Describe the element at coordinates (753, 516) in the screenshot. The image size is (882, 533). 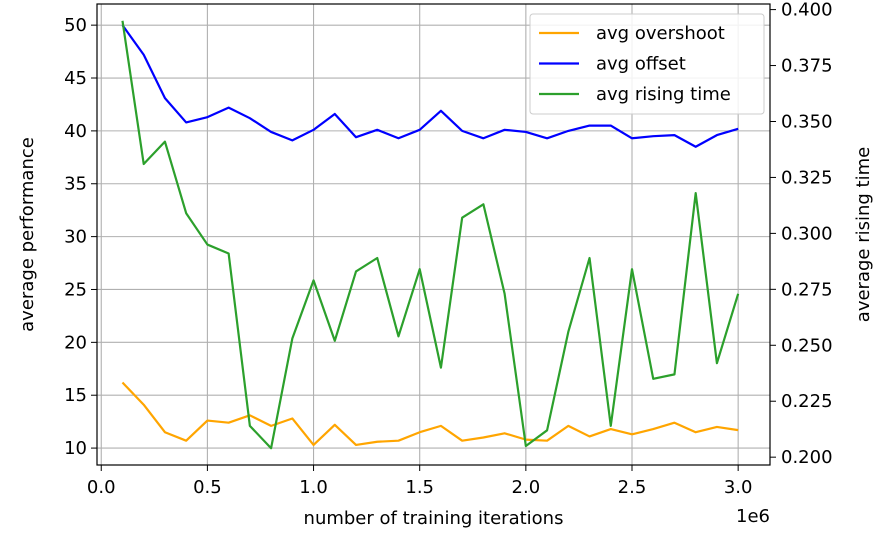
I see `x-axis-offset-text: 1e6` at that location.